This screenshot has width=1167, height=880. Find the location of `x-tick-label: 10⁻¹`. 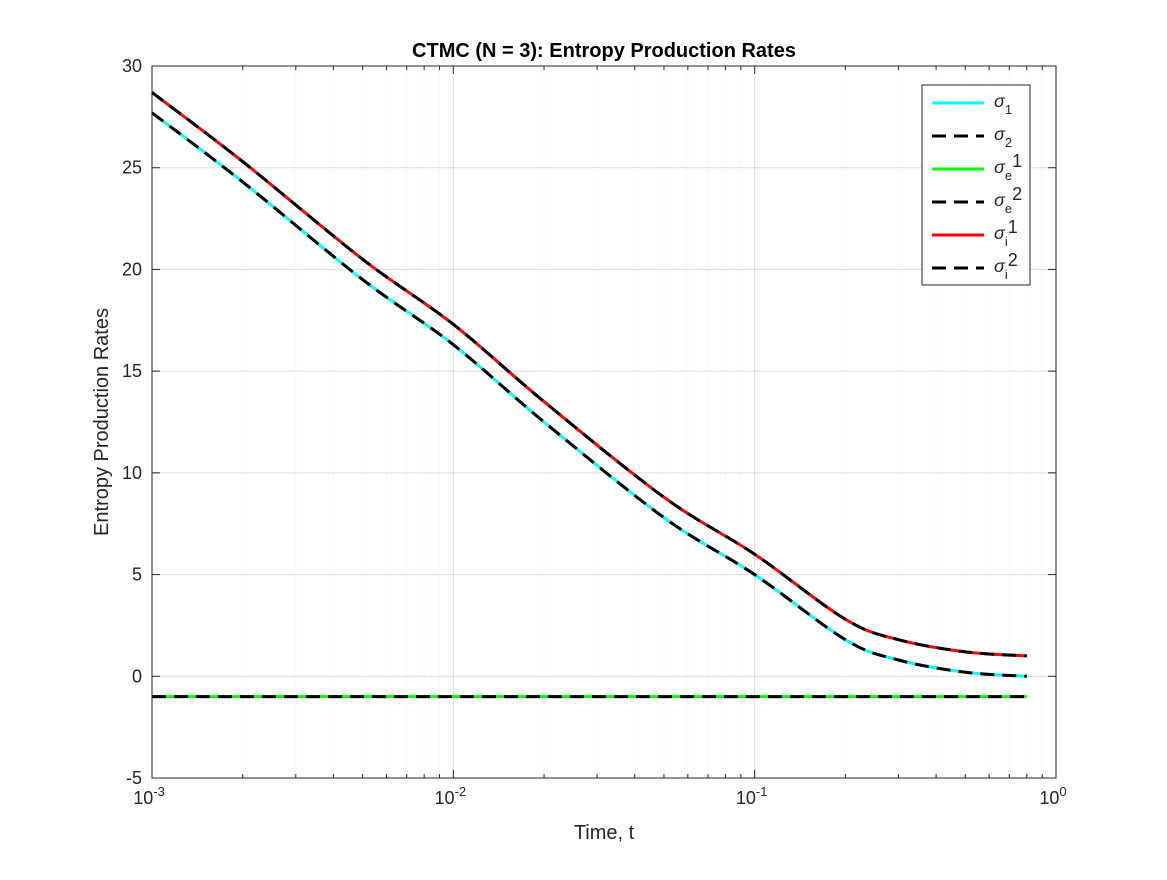

x-tick-label: 10⁻¹ is located at coordinates (752, 796).